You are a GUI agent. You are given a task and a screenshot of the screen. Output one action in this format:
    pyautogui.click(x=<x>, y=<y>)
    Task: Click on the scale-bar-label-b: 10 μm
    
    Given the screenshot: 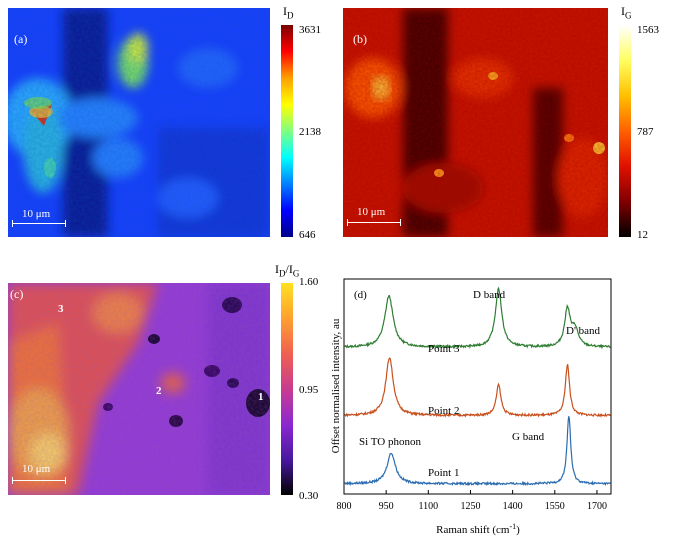 What is the action you would take?
    pyautogui.click(x=371, y=212)
    